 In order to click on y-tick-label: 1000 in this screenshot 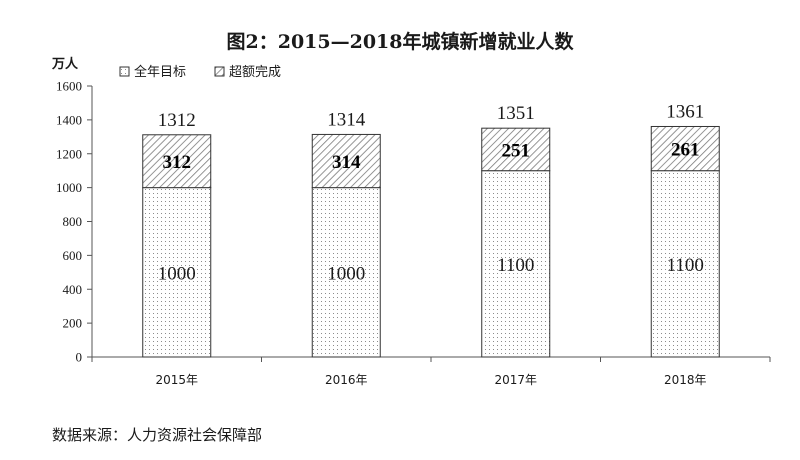, I will do `click(69, 187)`.